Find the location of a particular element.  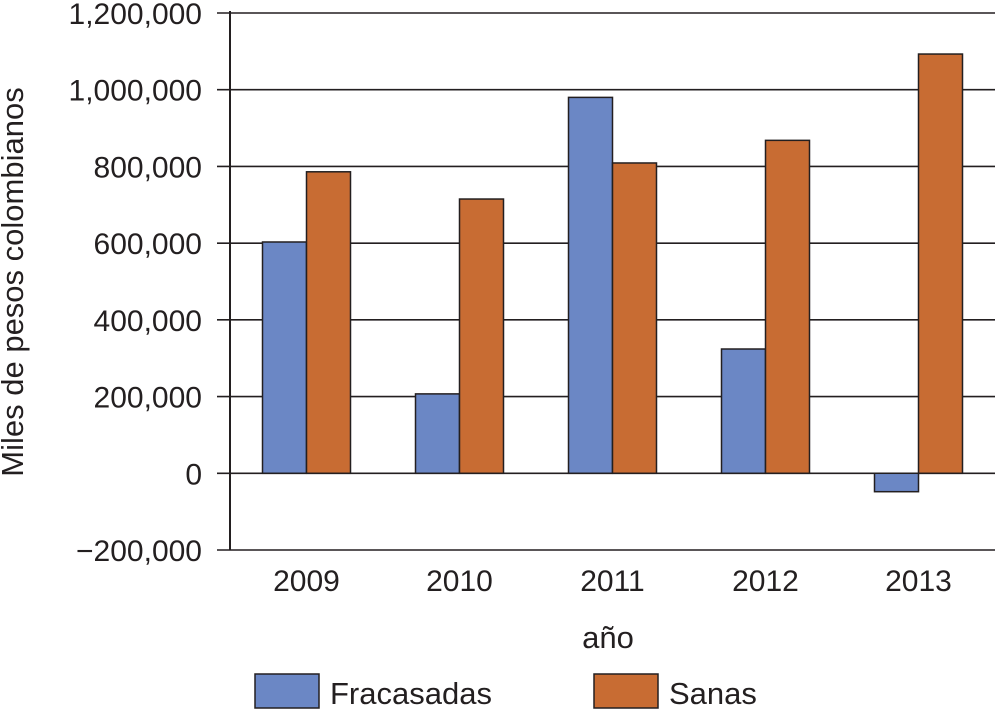

x-tick-label: 2011 is located at coordinates (612, 581).